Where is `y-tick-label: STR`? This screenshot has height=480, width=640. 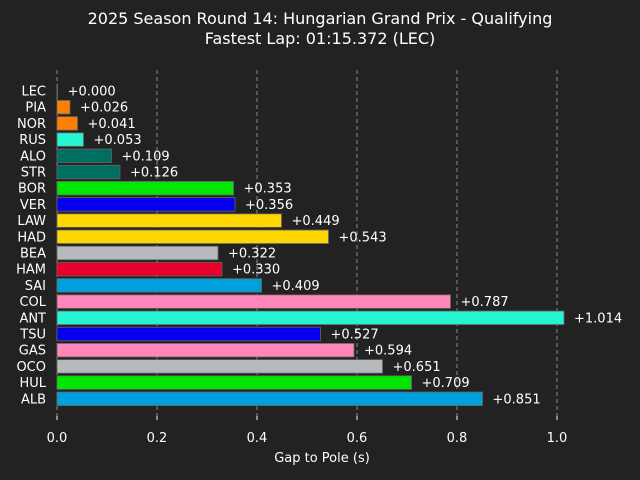
y-tick-label: STR is located at coordinates (33, 173).